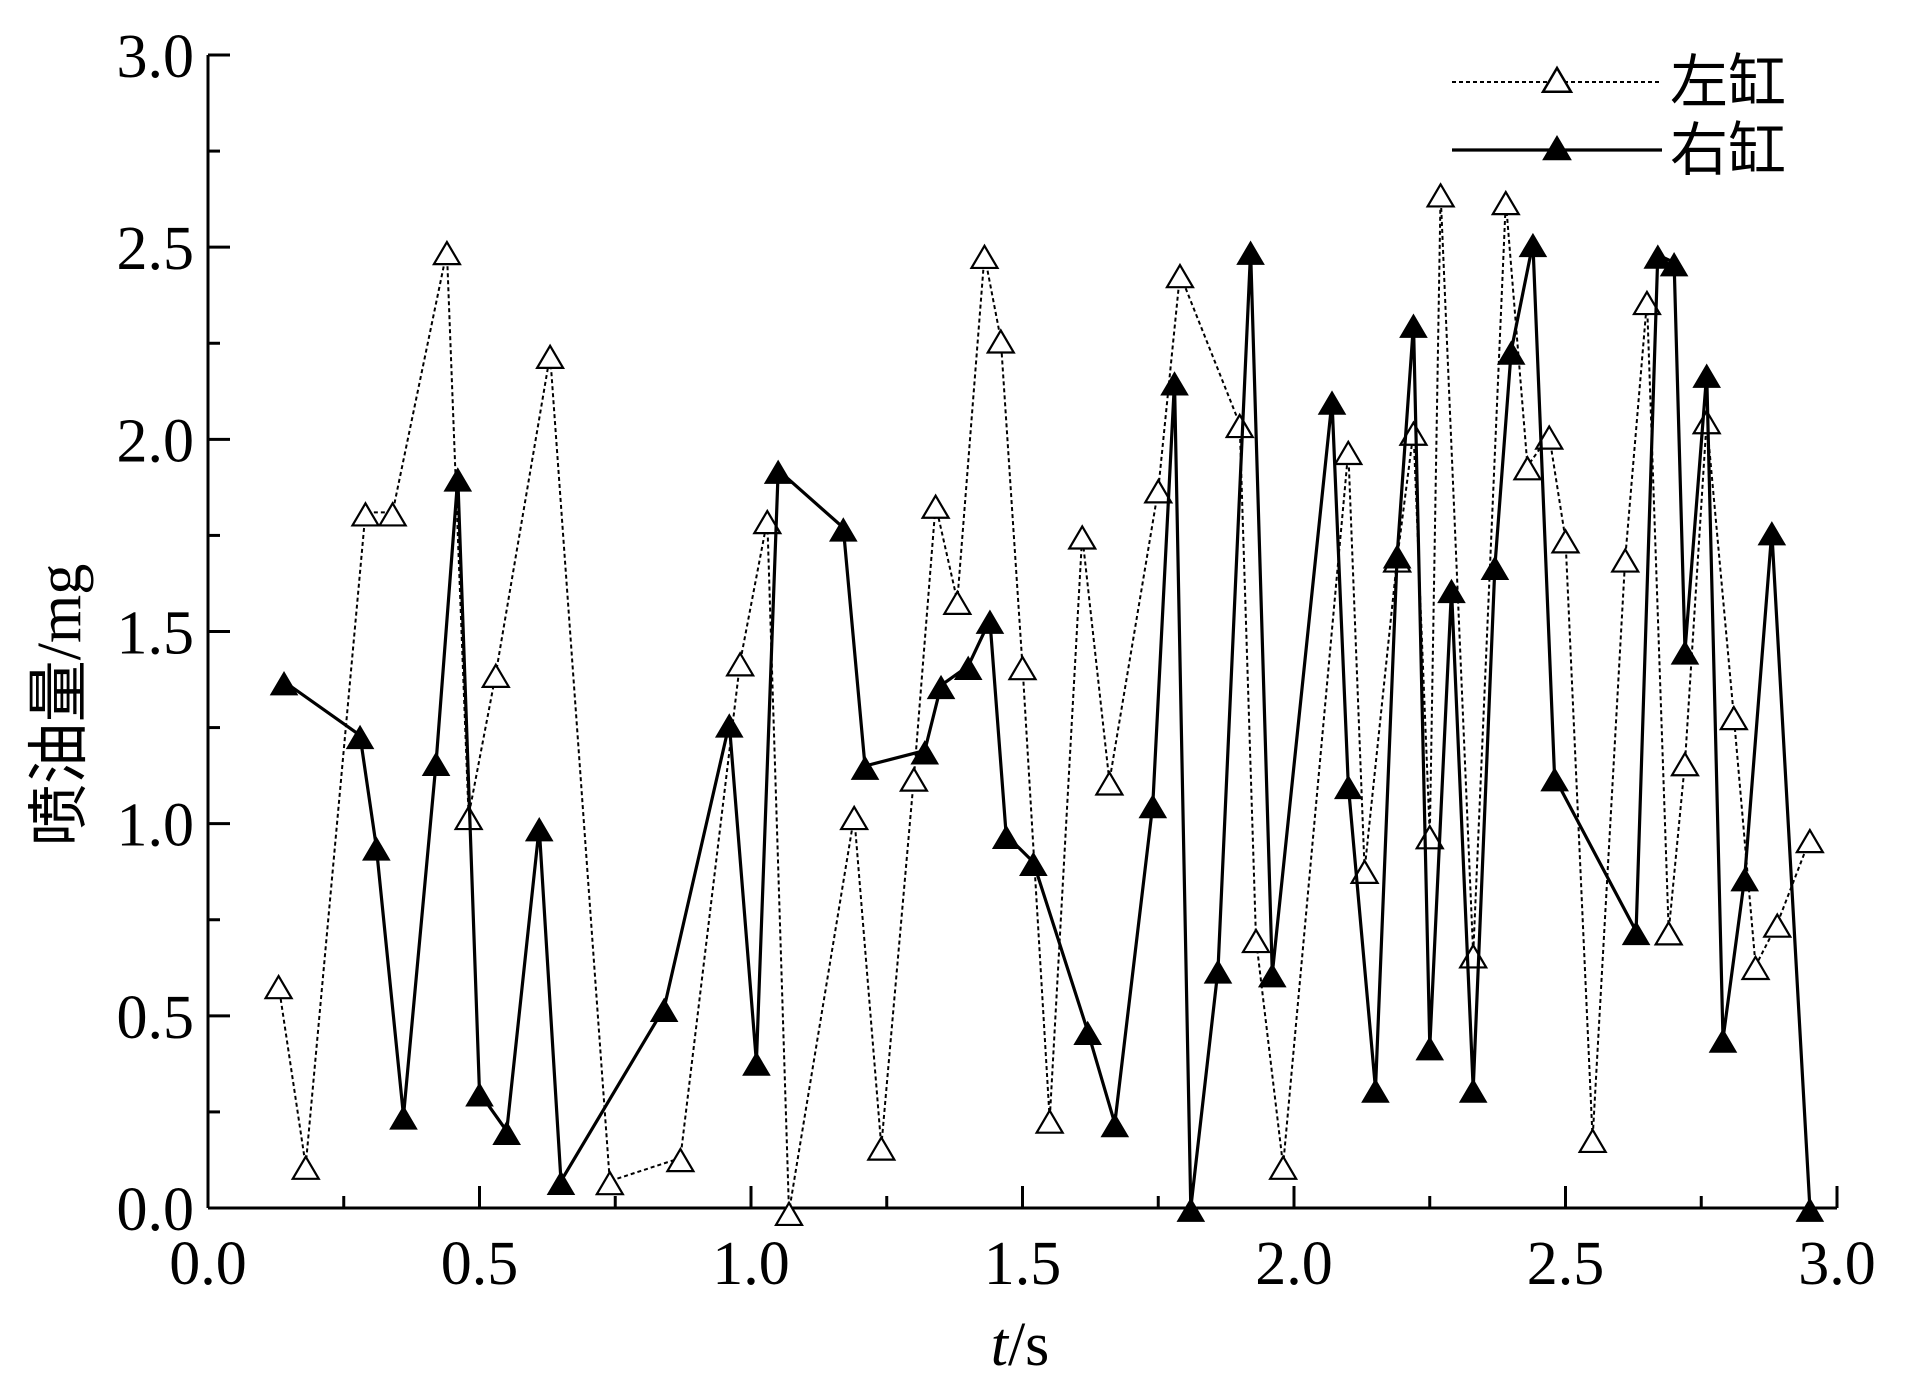 Image resolution: width=1909 pixels, height=1384 pixels. I want to click on x-tick-label: 1.0, so click(751, 1264).